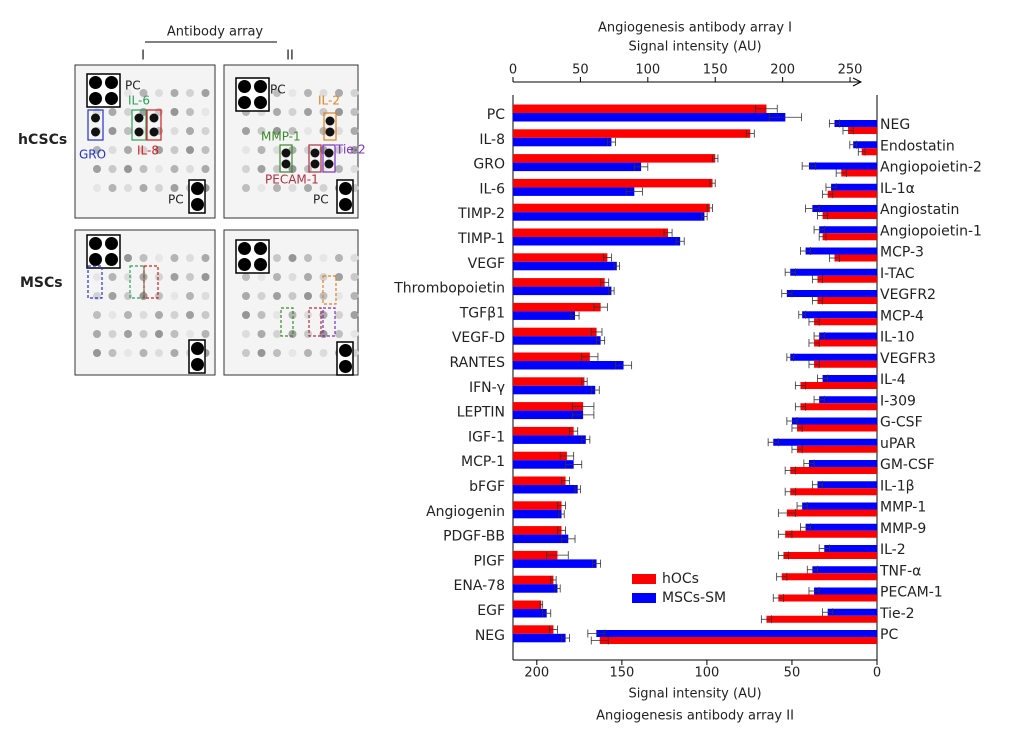 The width and height of the screenshot is (1020, 739). I want to click on x-tick-label: 0, so click(513, 70).